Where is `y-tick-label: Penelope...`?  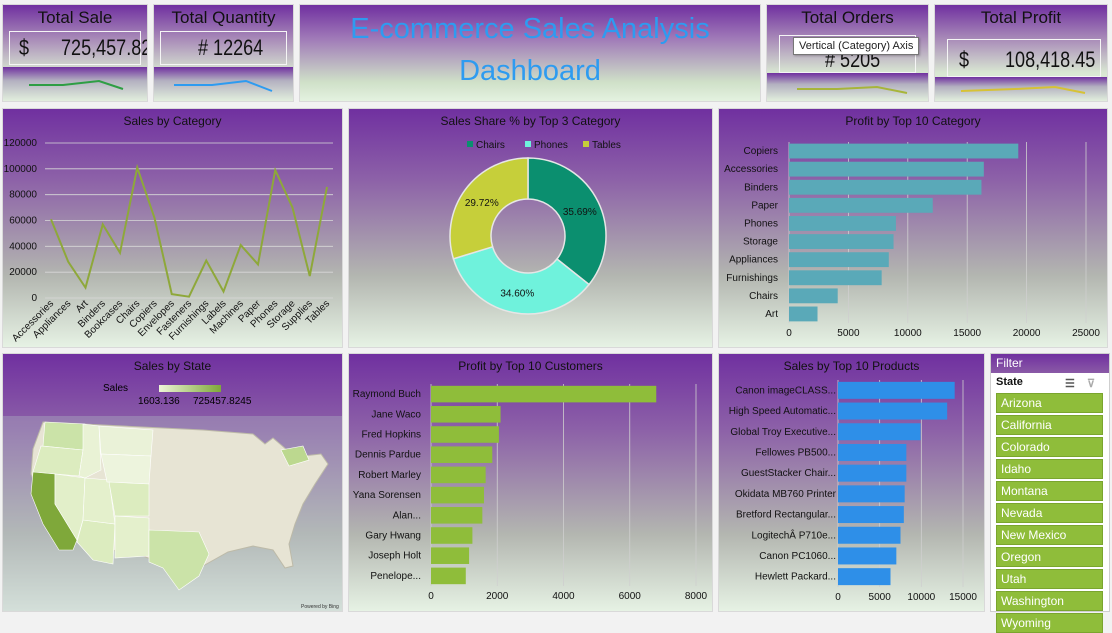
y-tick-label: Penelope... is located at coordinates (395, 576).